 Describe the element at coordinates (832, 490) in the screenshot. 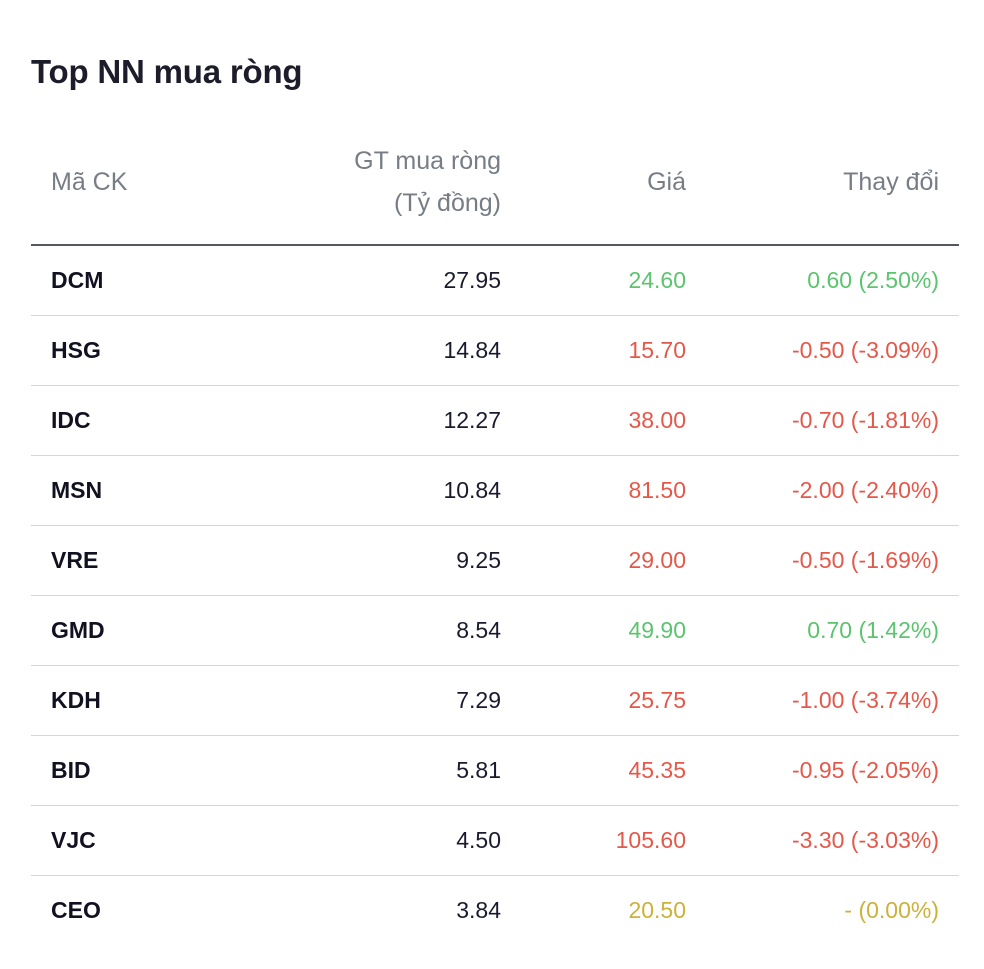

I see `price-change: -2.00 (-2.40%)` at that location.